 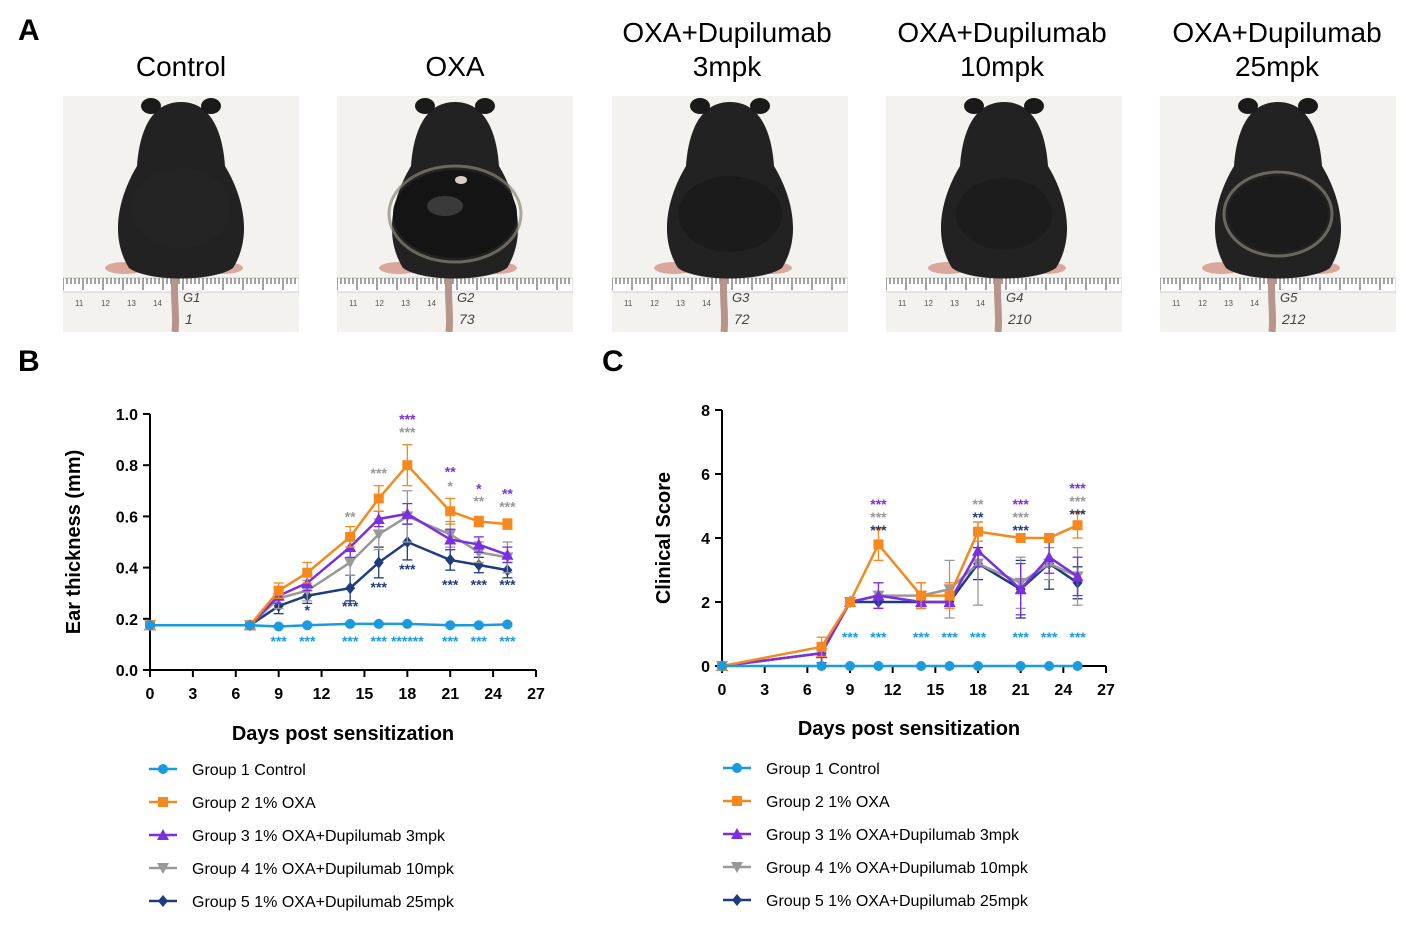 I want to click on chart-b-x-tick-label: 0, so click(x=150, y=694).